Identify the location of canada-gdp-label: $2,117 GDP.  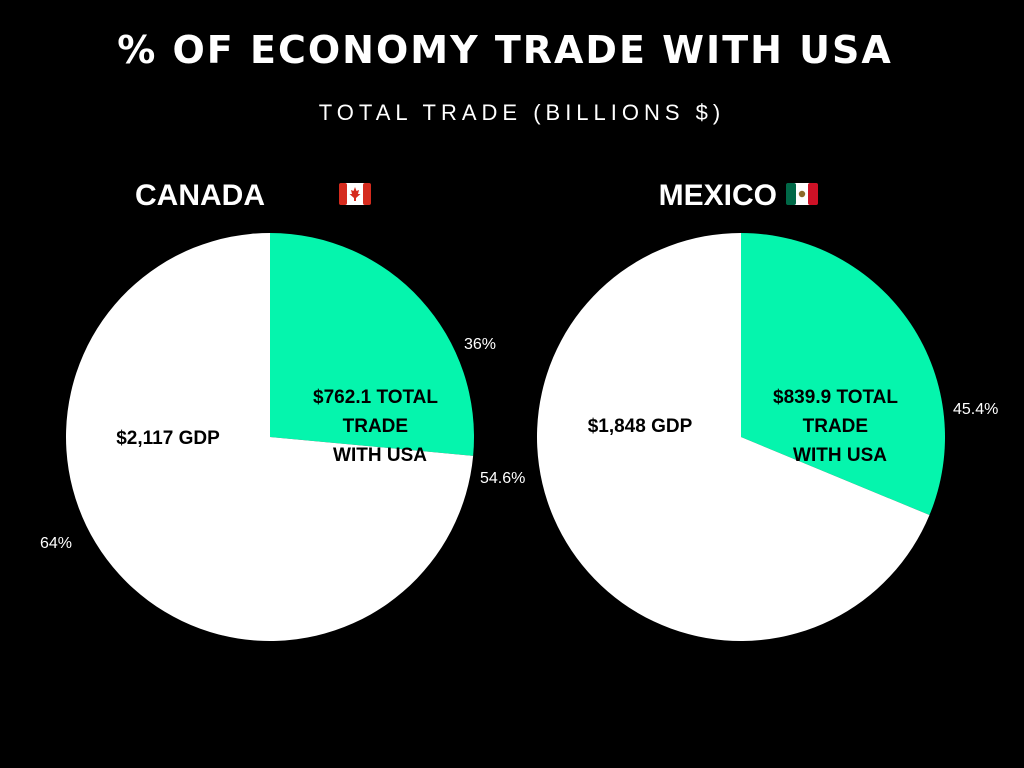
(168, 438).